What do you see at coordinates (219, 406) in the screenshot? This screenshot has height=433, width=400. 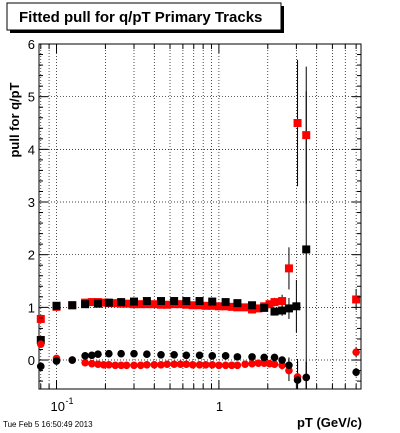 I see `x-tick-label: 1` at bounding box center [219, 406].